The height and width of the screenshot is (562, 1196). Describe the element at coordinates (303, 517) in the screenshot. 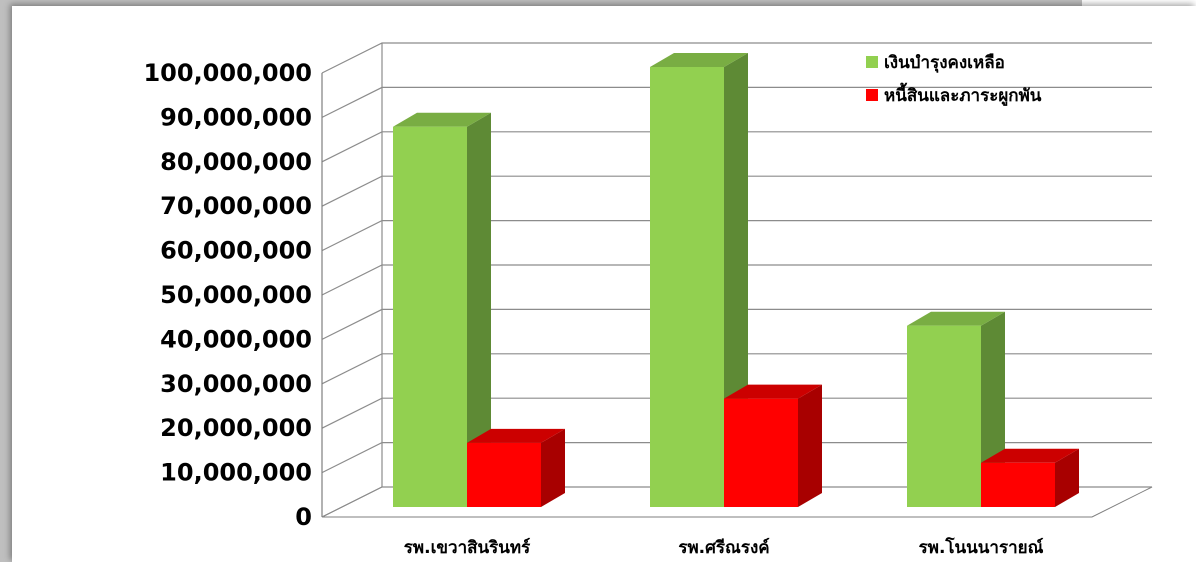

I see `y-tick-label: 0` at that location.